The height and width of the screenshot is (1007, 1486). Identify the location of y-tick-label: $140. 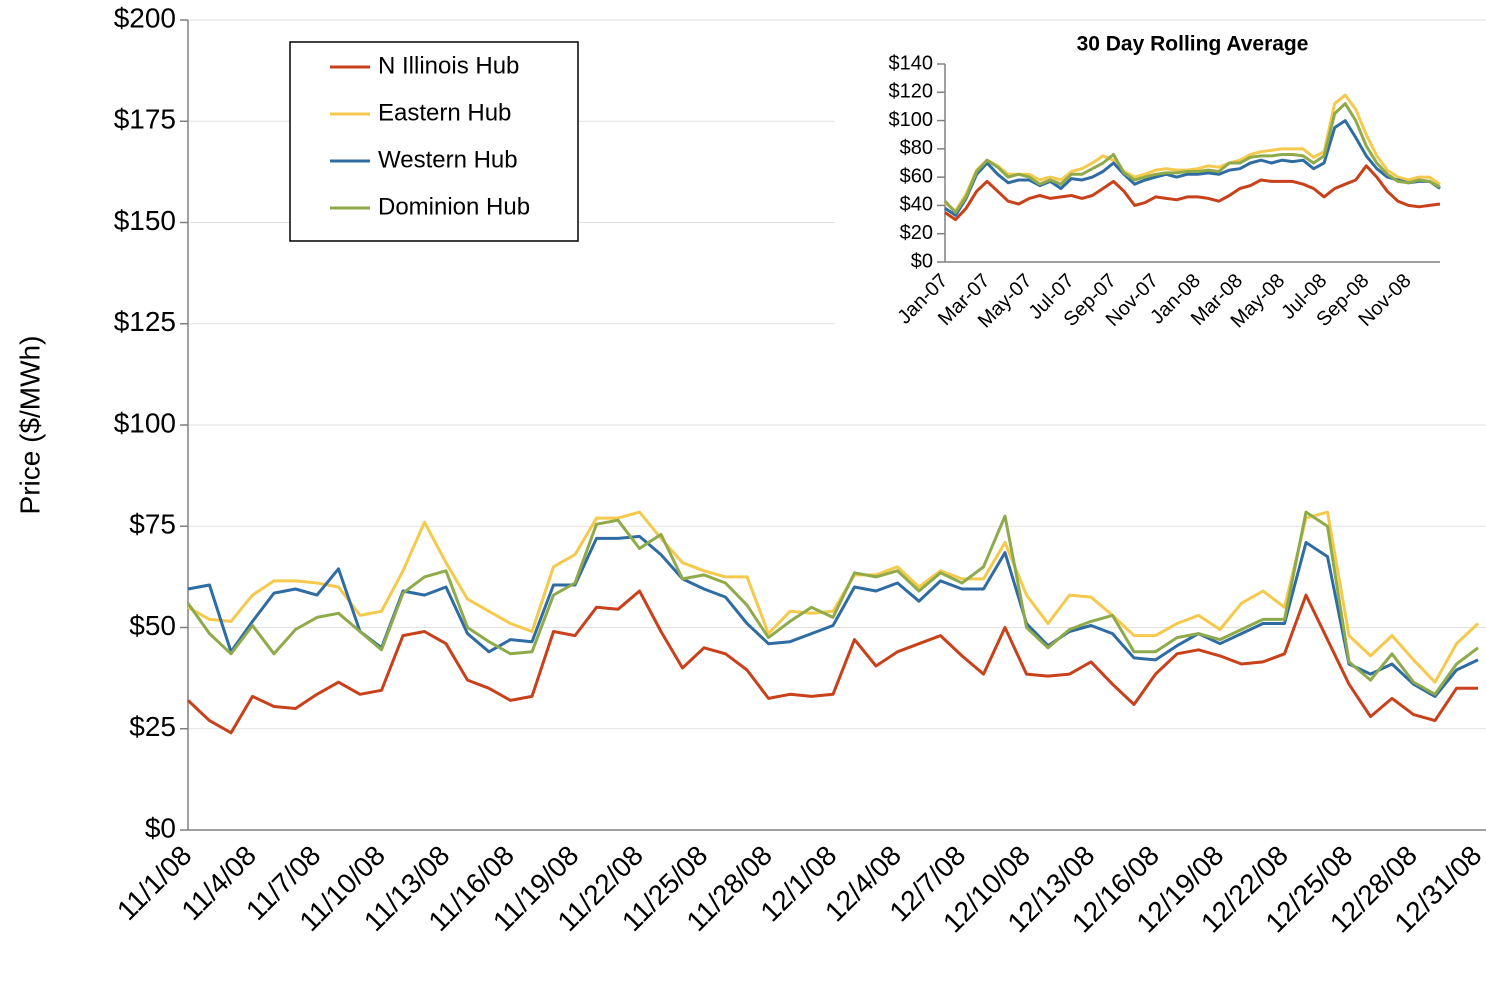
(911, 63).